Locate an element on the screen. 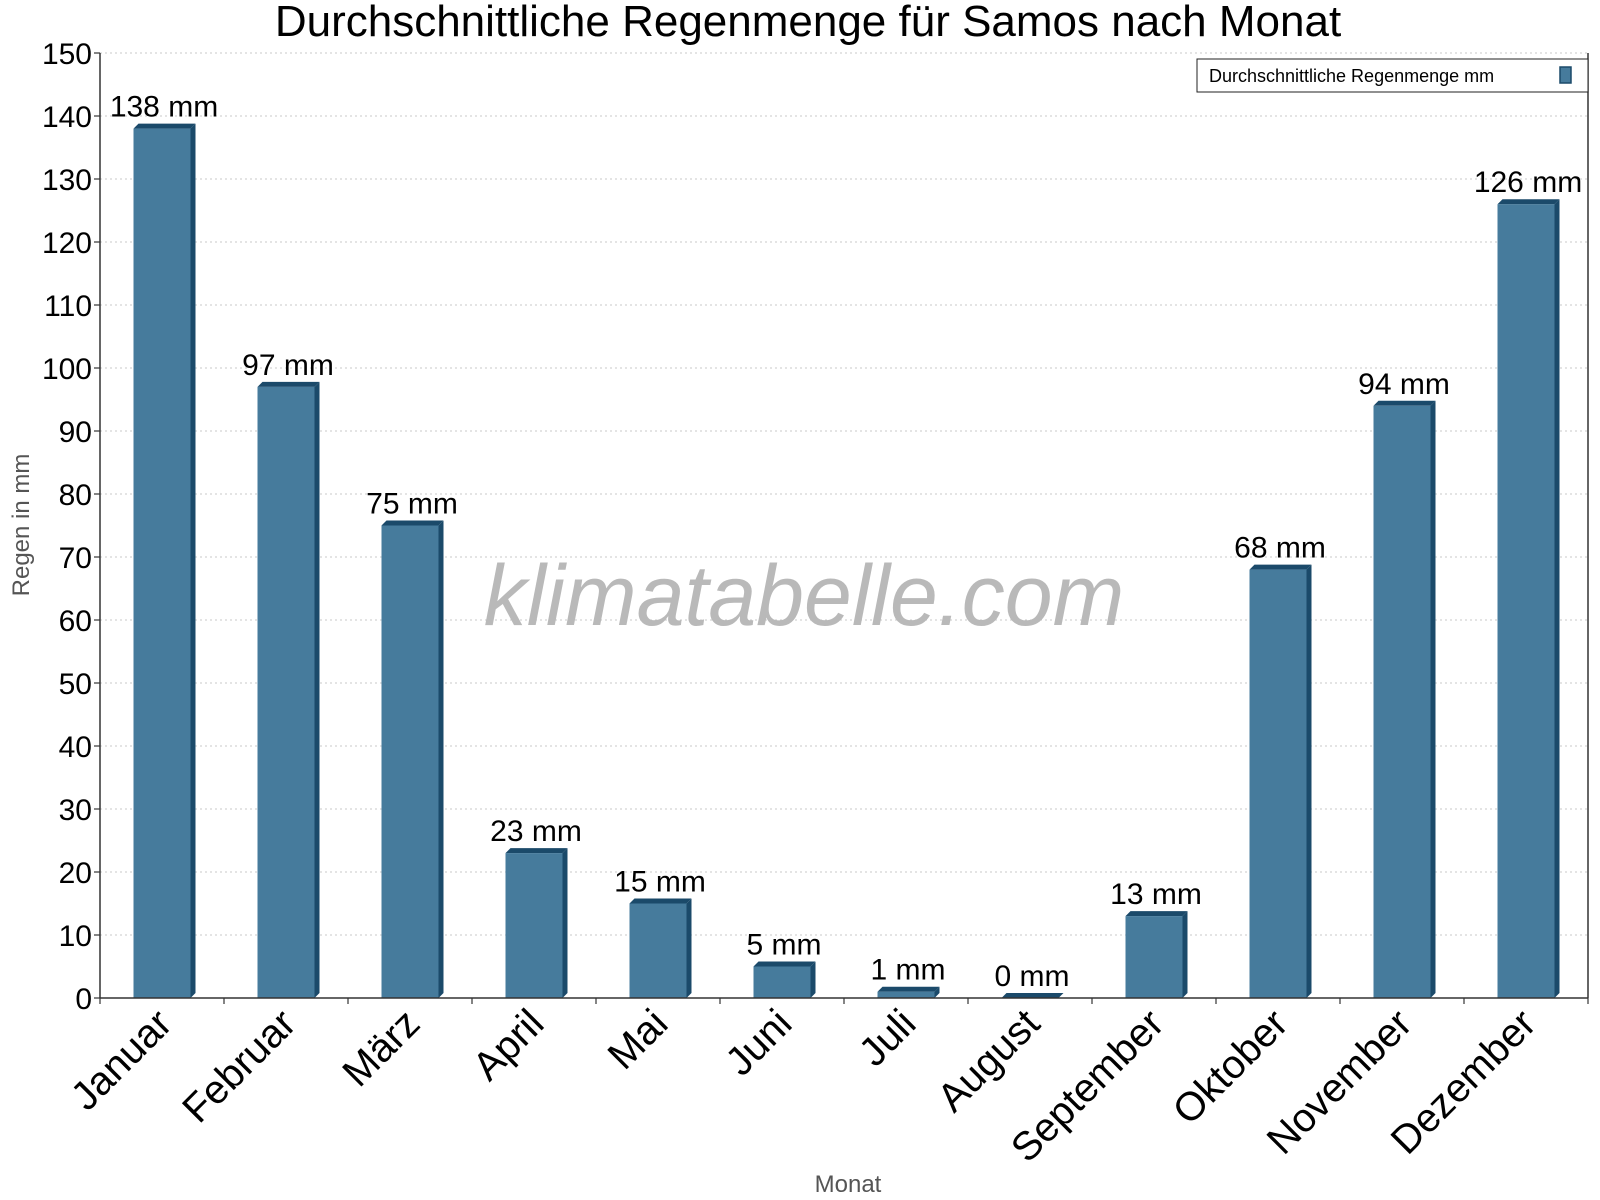 The image size is (1600, 1200). x-tick-label: April is located at coordinates (509, 1045).